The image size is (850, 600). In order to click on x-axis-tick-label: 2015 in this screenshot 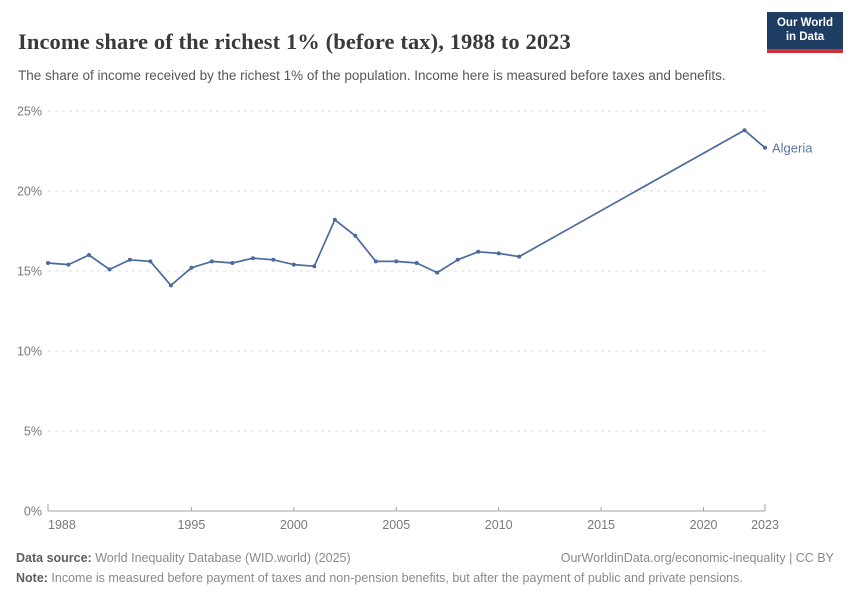, I will do `click(601, 525)`.